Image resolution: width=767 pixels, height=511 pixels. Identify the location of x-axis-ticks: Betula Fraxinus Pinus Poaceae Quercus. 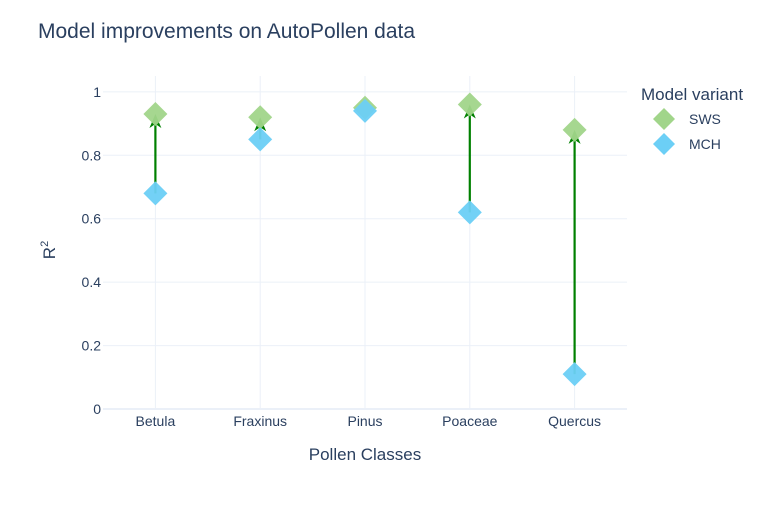
(369, 421).